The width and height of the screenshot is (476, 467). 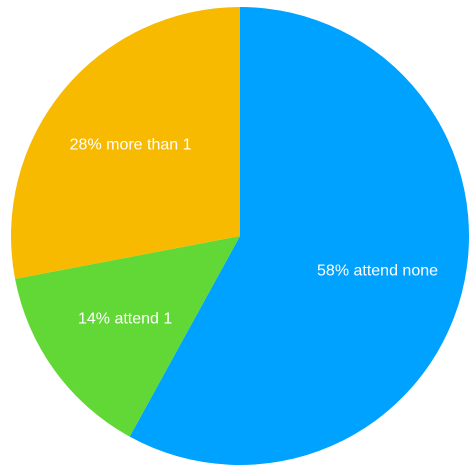 What do you see at coordinates (125, 319) in the screenshot?
I see `pie-slice-label-1: 14% attend 1` at bounding box center [125, 319].